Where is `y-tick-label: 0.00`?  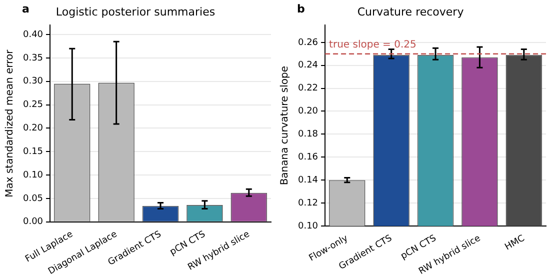 y-tick-label: 0.00 is located at coordinates (33, 222).